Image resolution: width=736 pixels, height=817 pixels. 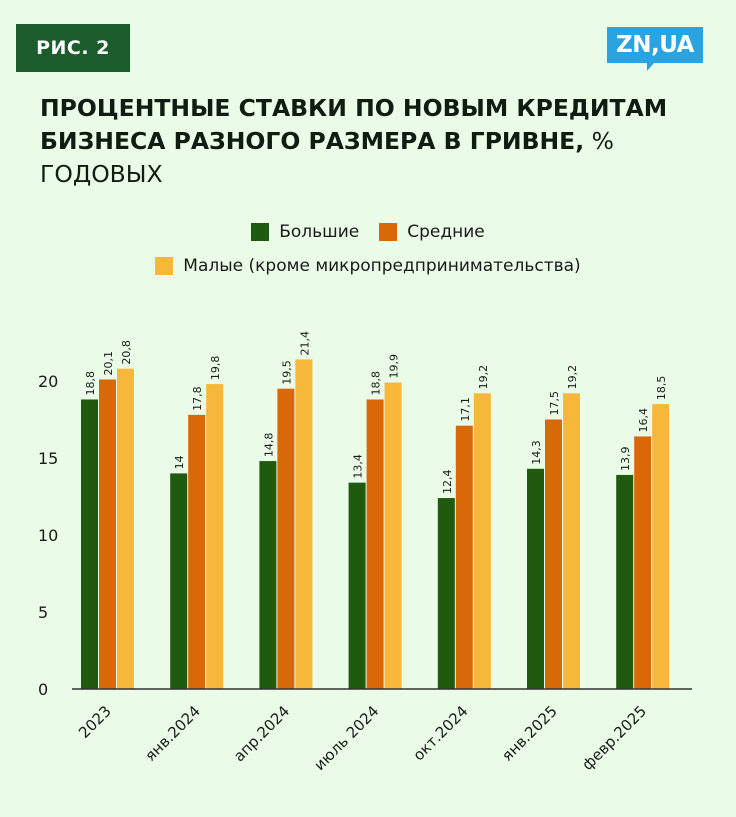 I want to click on data-label: 13,4, so click(x=358, y=466).